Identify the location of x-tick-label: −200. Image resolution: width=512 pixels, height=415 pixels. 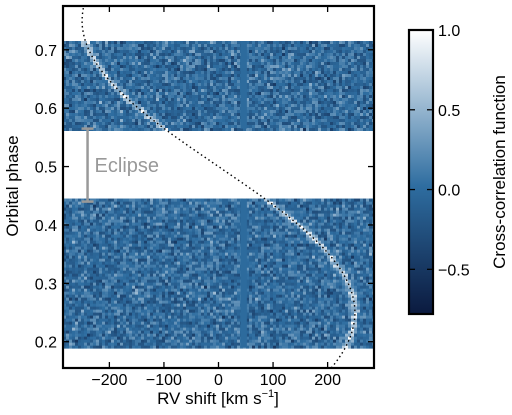
(109, 380).